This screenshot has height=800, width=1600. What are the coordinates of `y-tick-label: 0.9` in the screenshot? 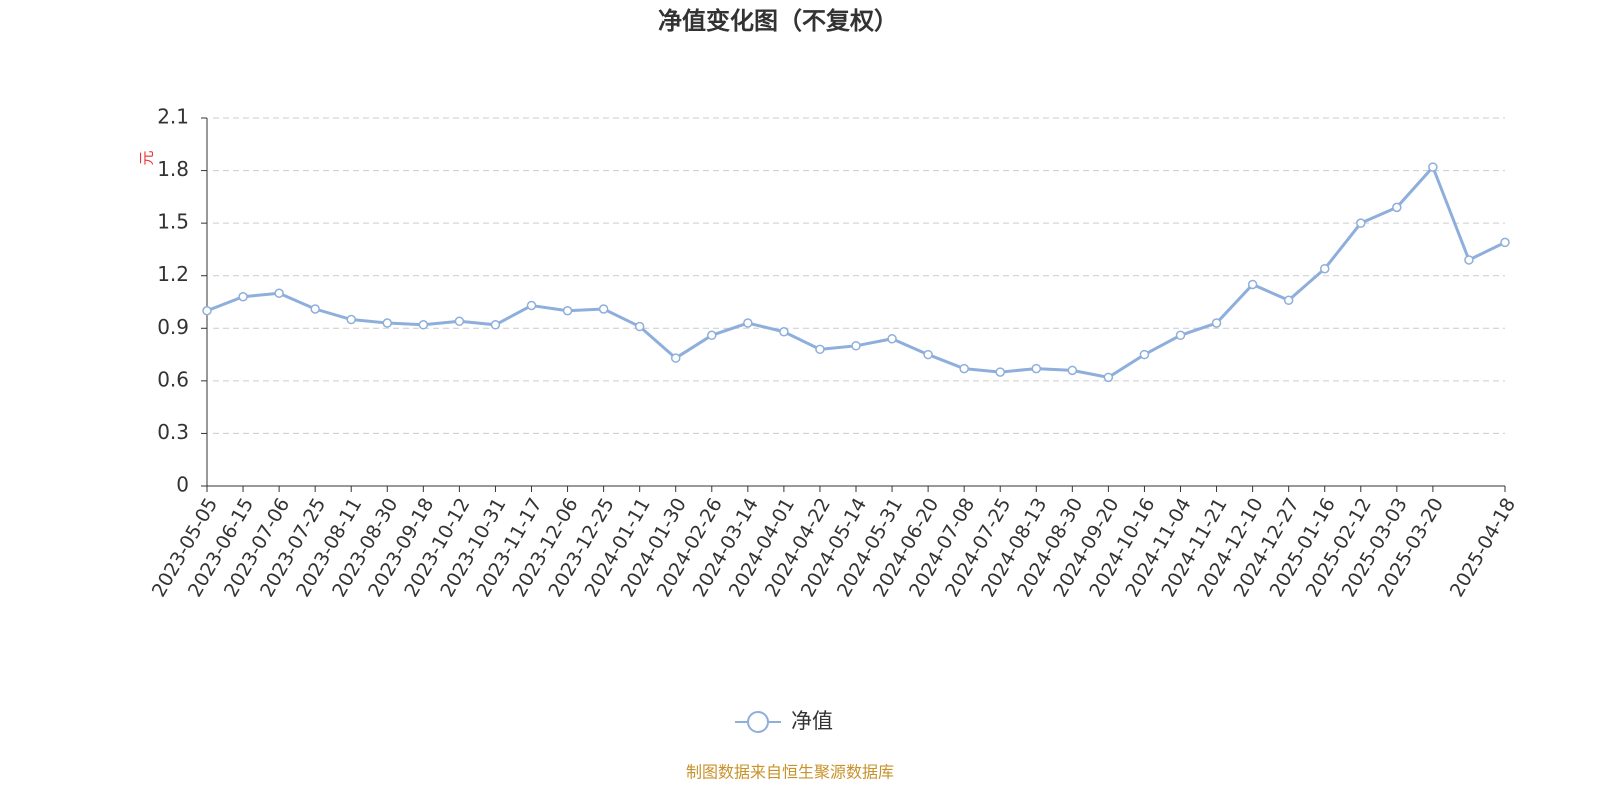 It's located at (173, 327).